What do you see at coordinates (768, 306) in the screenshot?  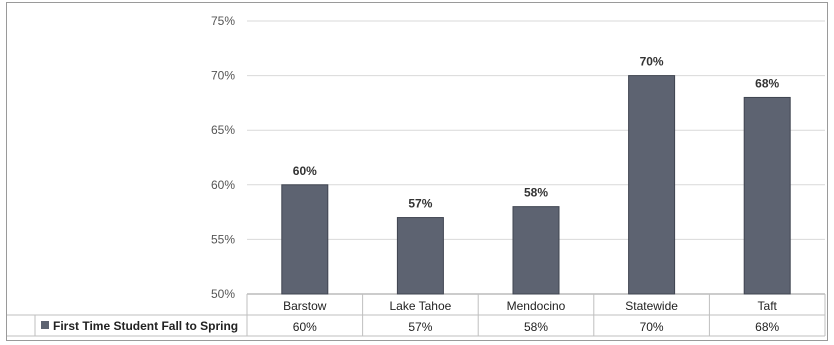 I see `category-label: Taft` at bounding box center [768, 306].